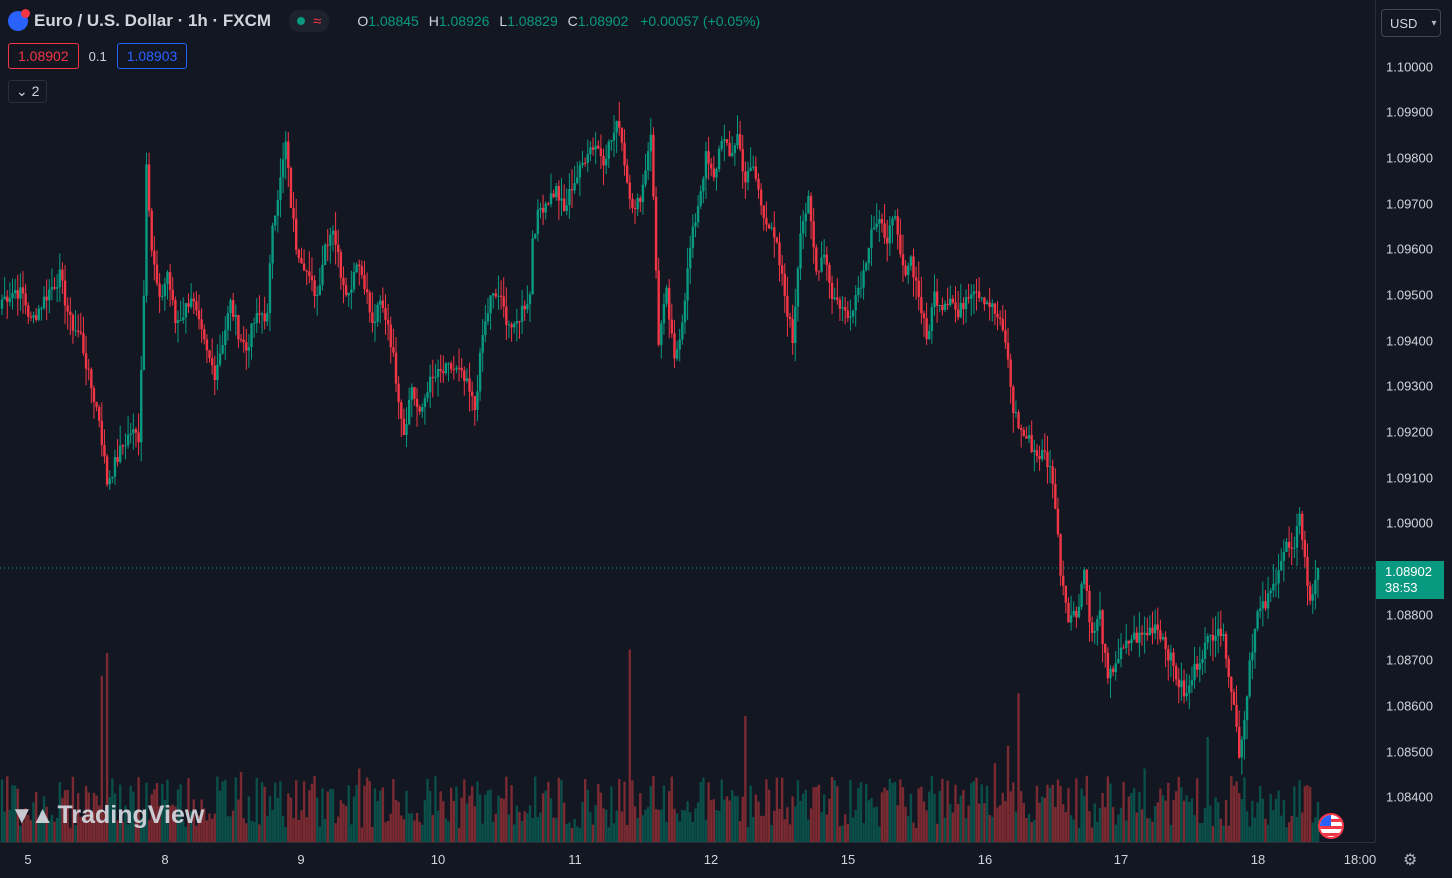 Image resolution: width=1452 pixels, height=878 pixels. Describe the element at coordinates (153, 20) in the screenshot. I see `symbol-title: Euro / U.S. Dollar · 1h · FXCM` at that location.